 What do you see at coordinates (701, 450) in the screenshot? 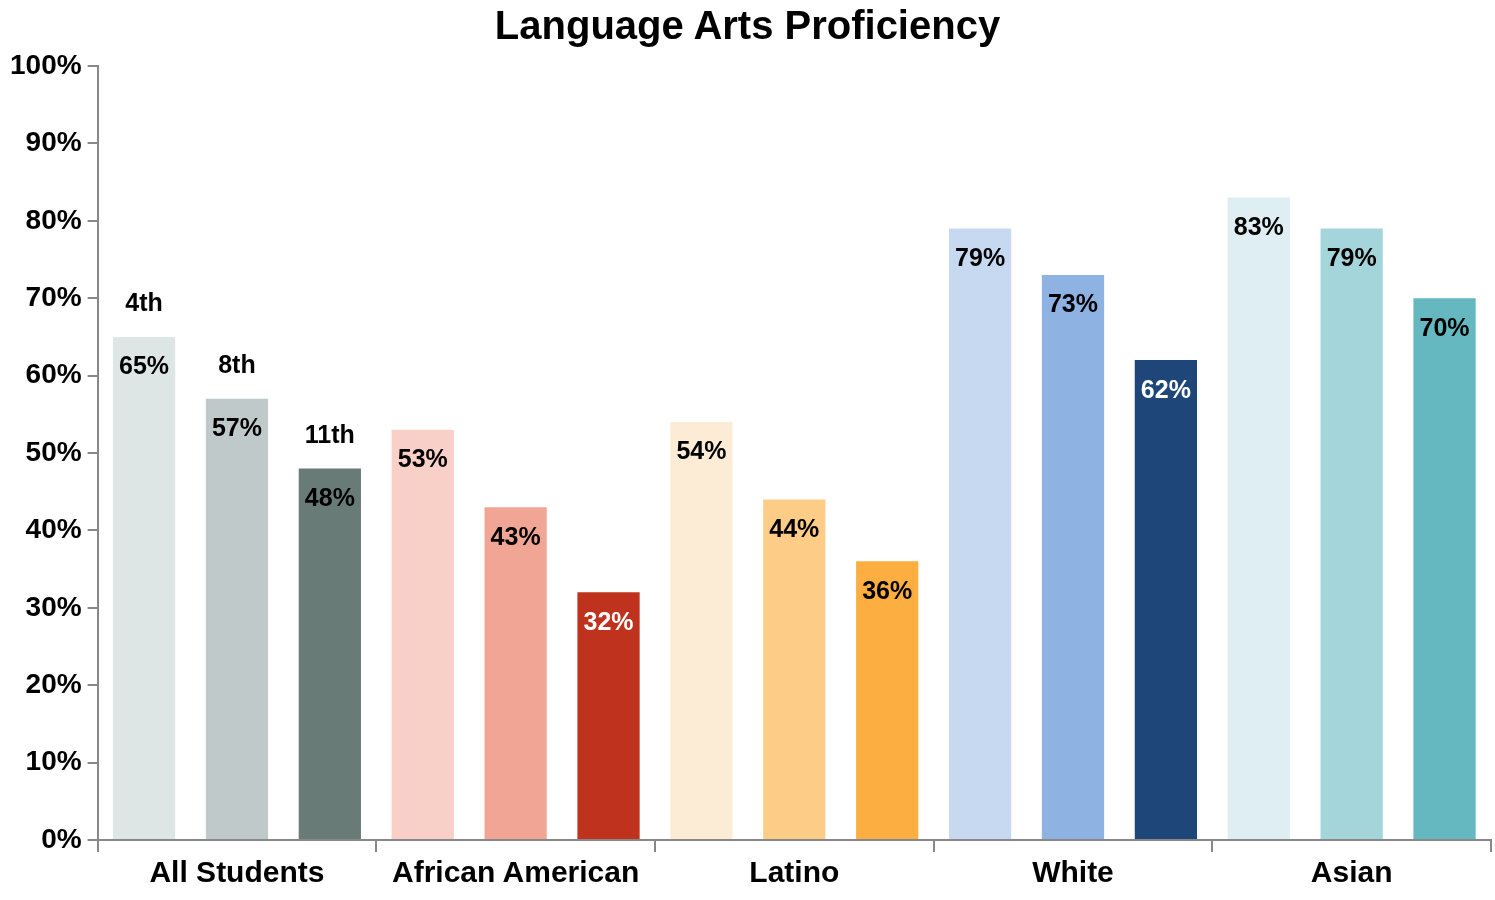
I see `data-label: 54%` at bounding box center [701, 450].